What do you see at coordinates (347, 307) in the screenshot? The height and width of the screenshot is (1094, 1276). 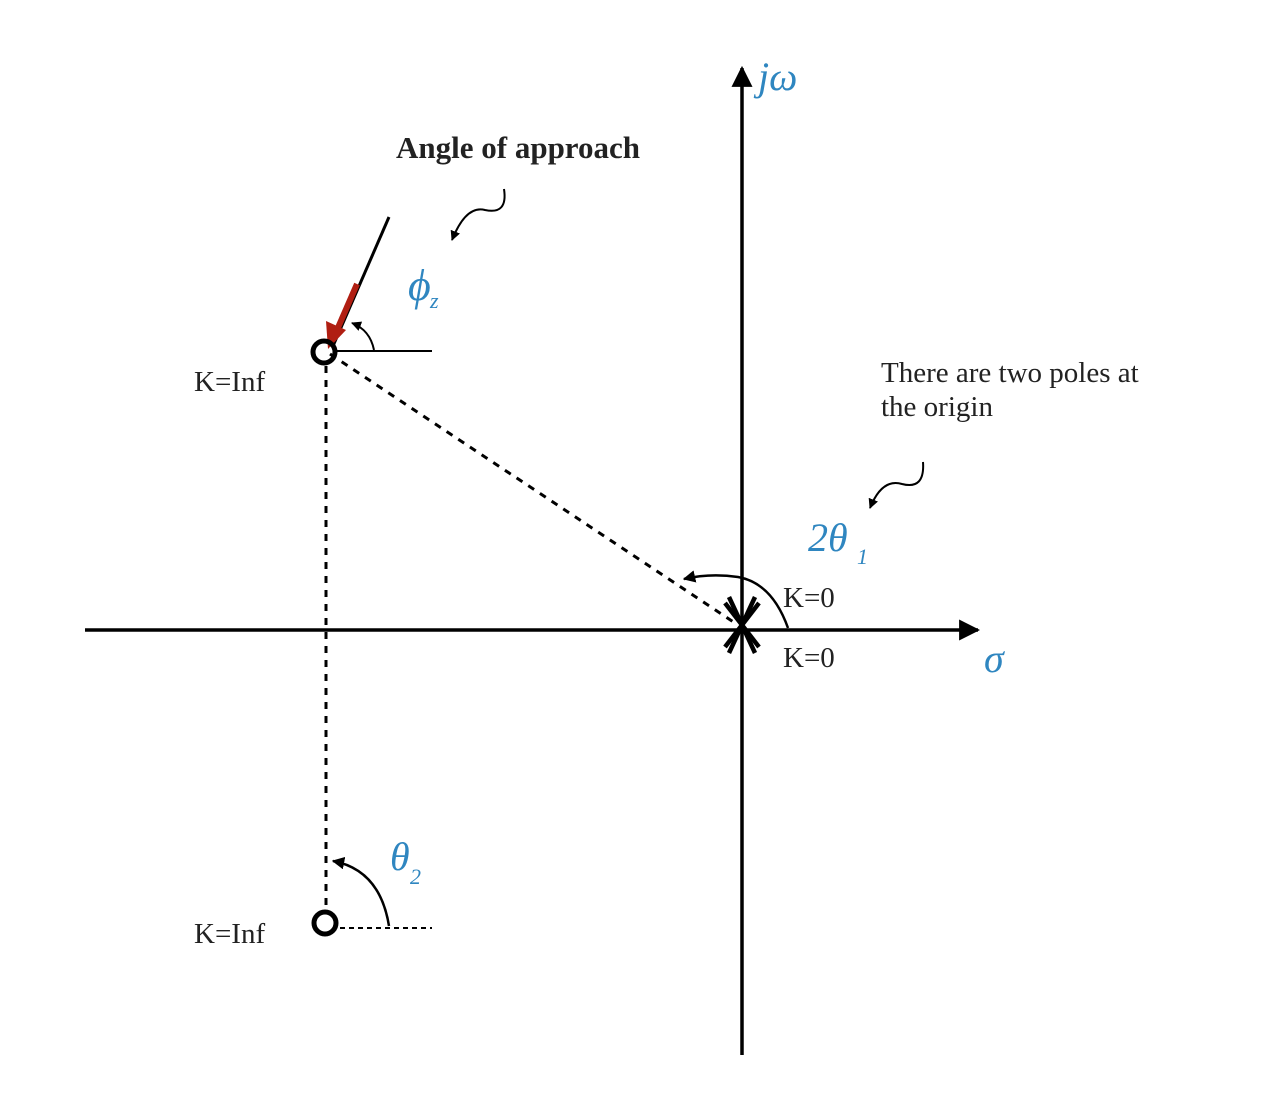 I see `approach-arrow` at bounding box center [347, 307].